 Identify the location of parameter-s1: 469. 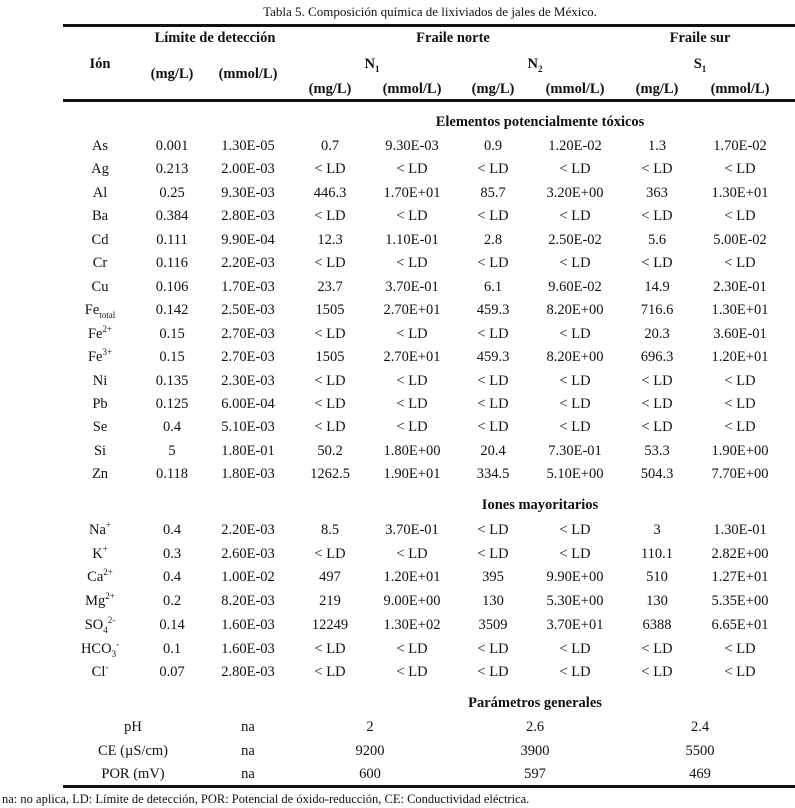
(700, 774).